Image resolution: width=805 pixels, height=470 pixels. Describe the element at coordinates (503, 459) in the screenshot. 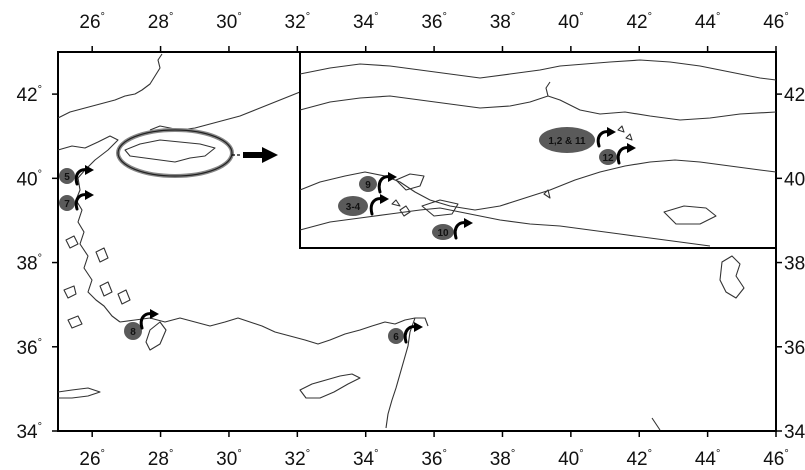

I see `x-tick-label-bottom: 38°` at that location.